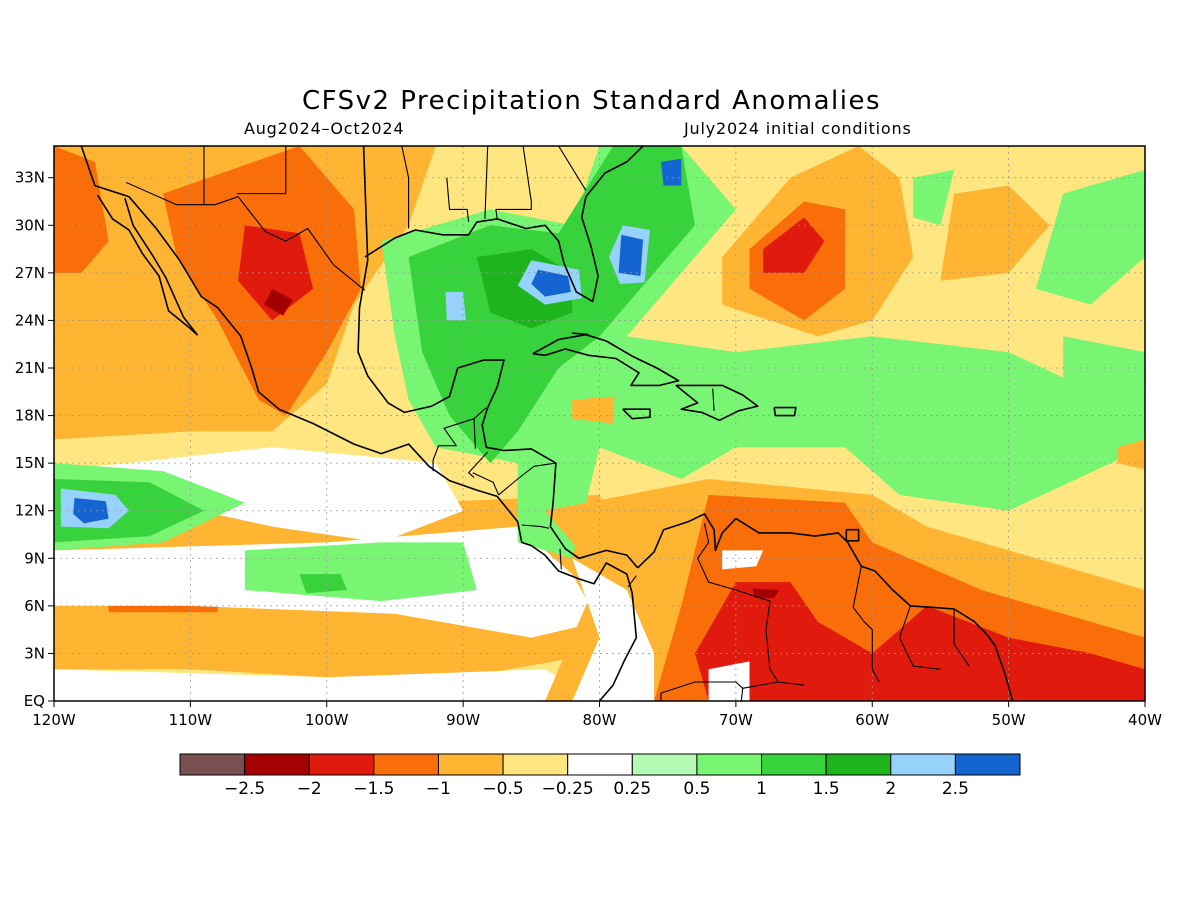  Describe the element at coordinates (191, 720) in the screenshot. I see `longitude-tick-label: 110W` at that location.